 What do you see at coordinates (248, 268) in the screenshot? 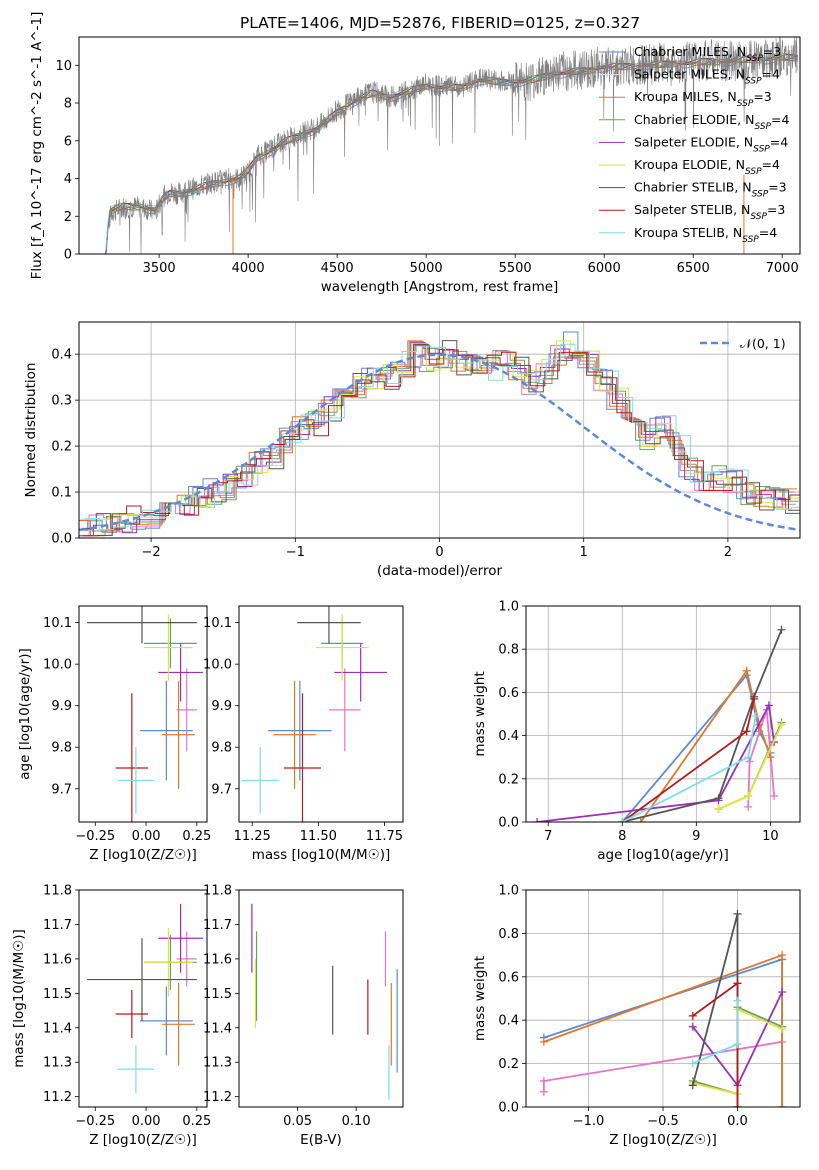
I see `x-tick-label: 4000` at bounding box center [248, 268].